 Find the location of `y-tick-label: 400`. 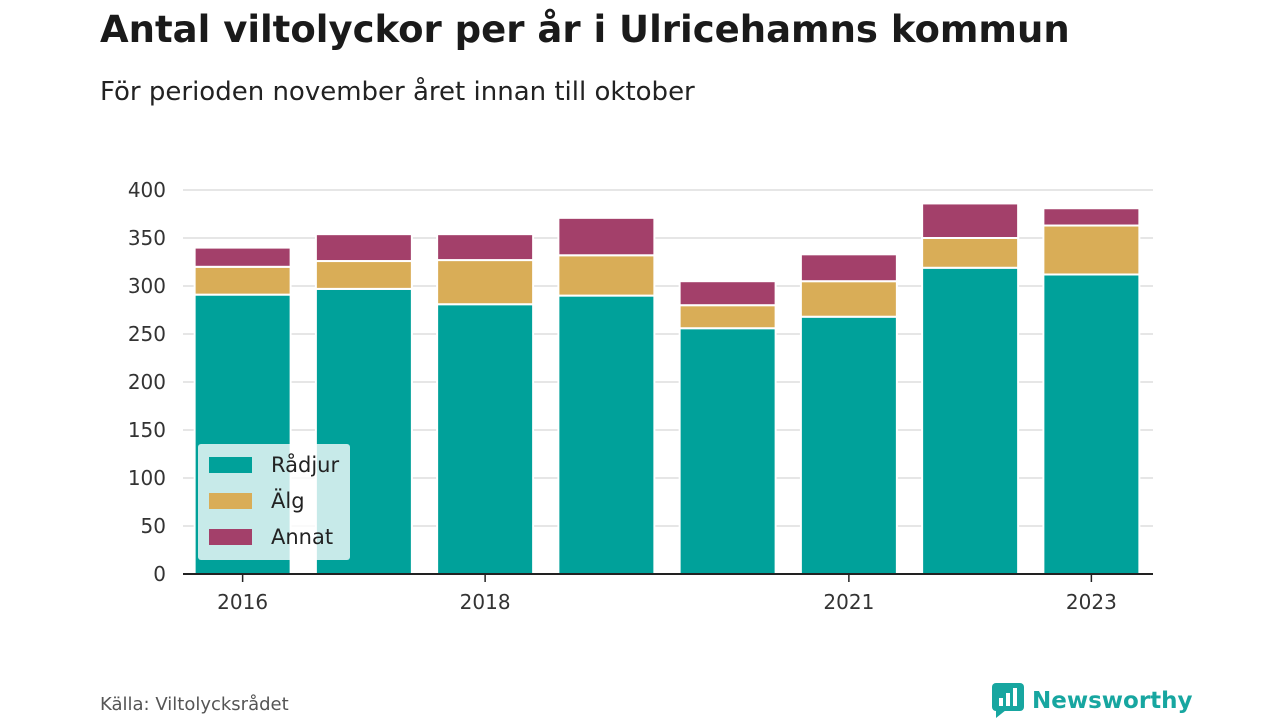

y-tick-label: 400 is located at coordinates (147, 190).